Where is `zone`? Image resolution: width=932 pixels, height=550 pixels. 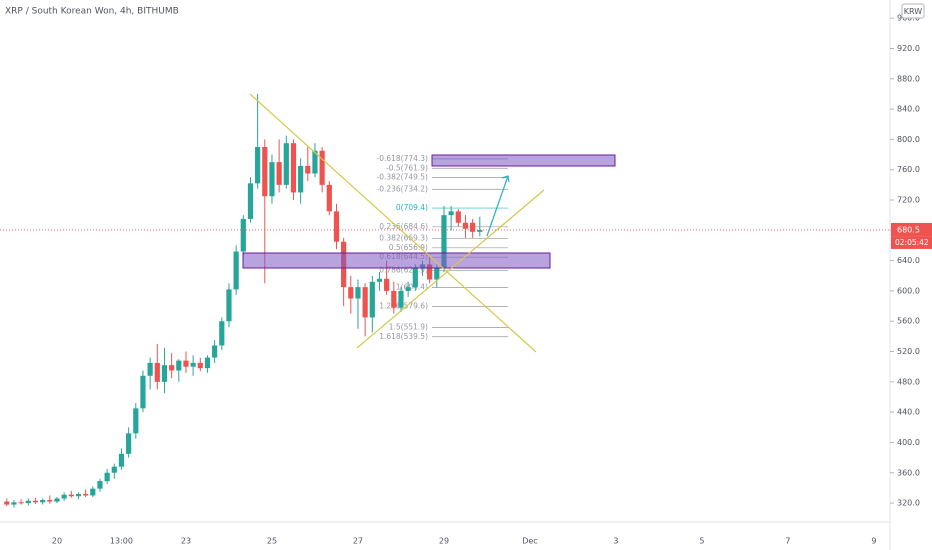 zone is located at coordinates (523, 160).